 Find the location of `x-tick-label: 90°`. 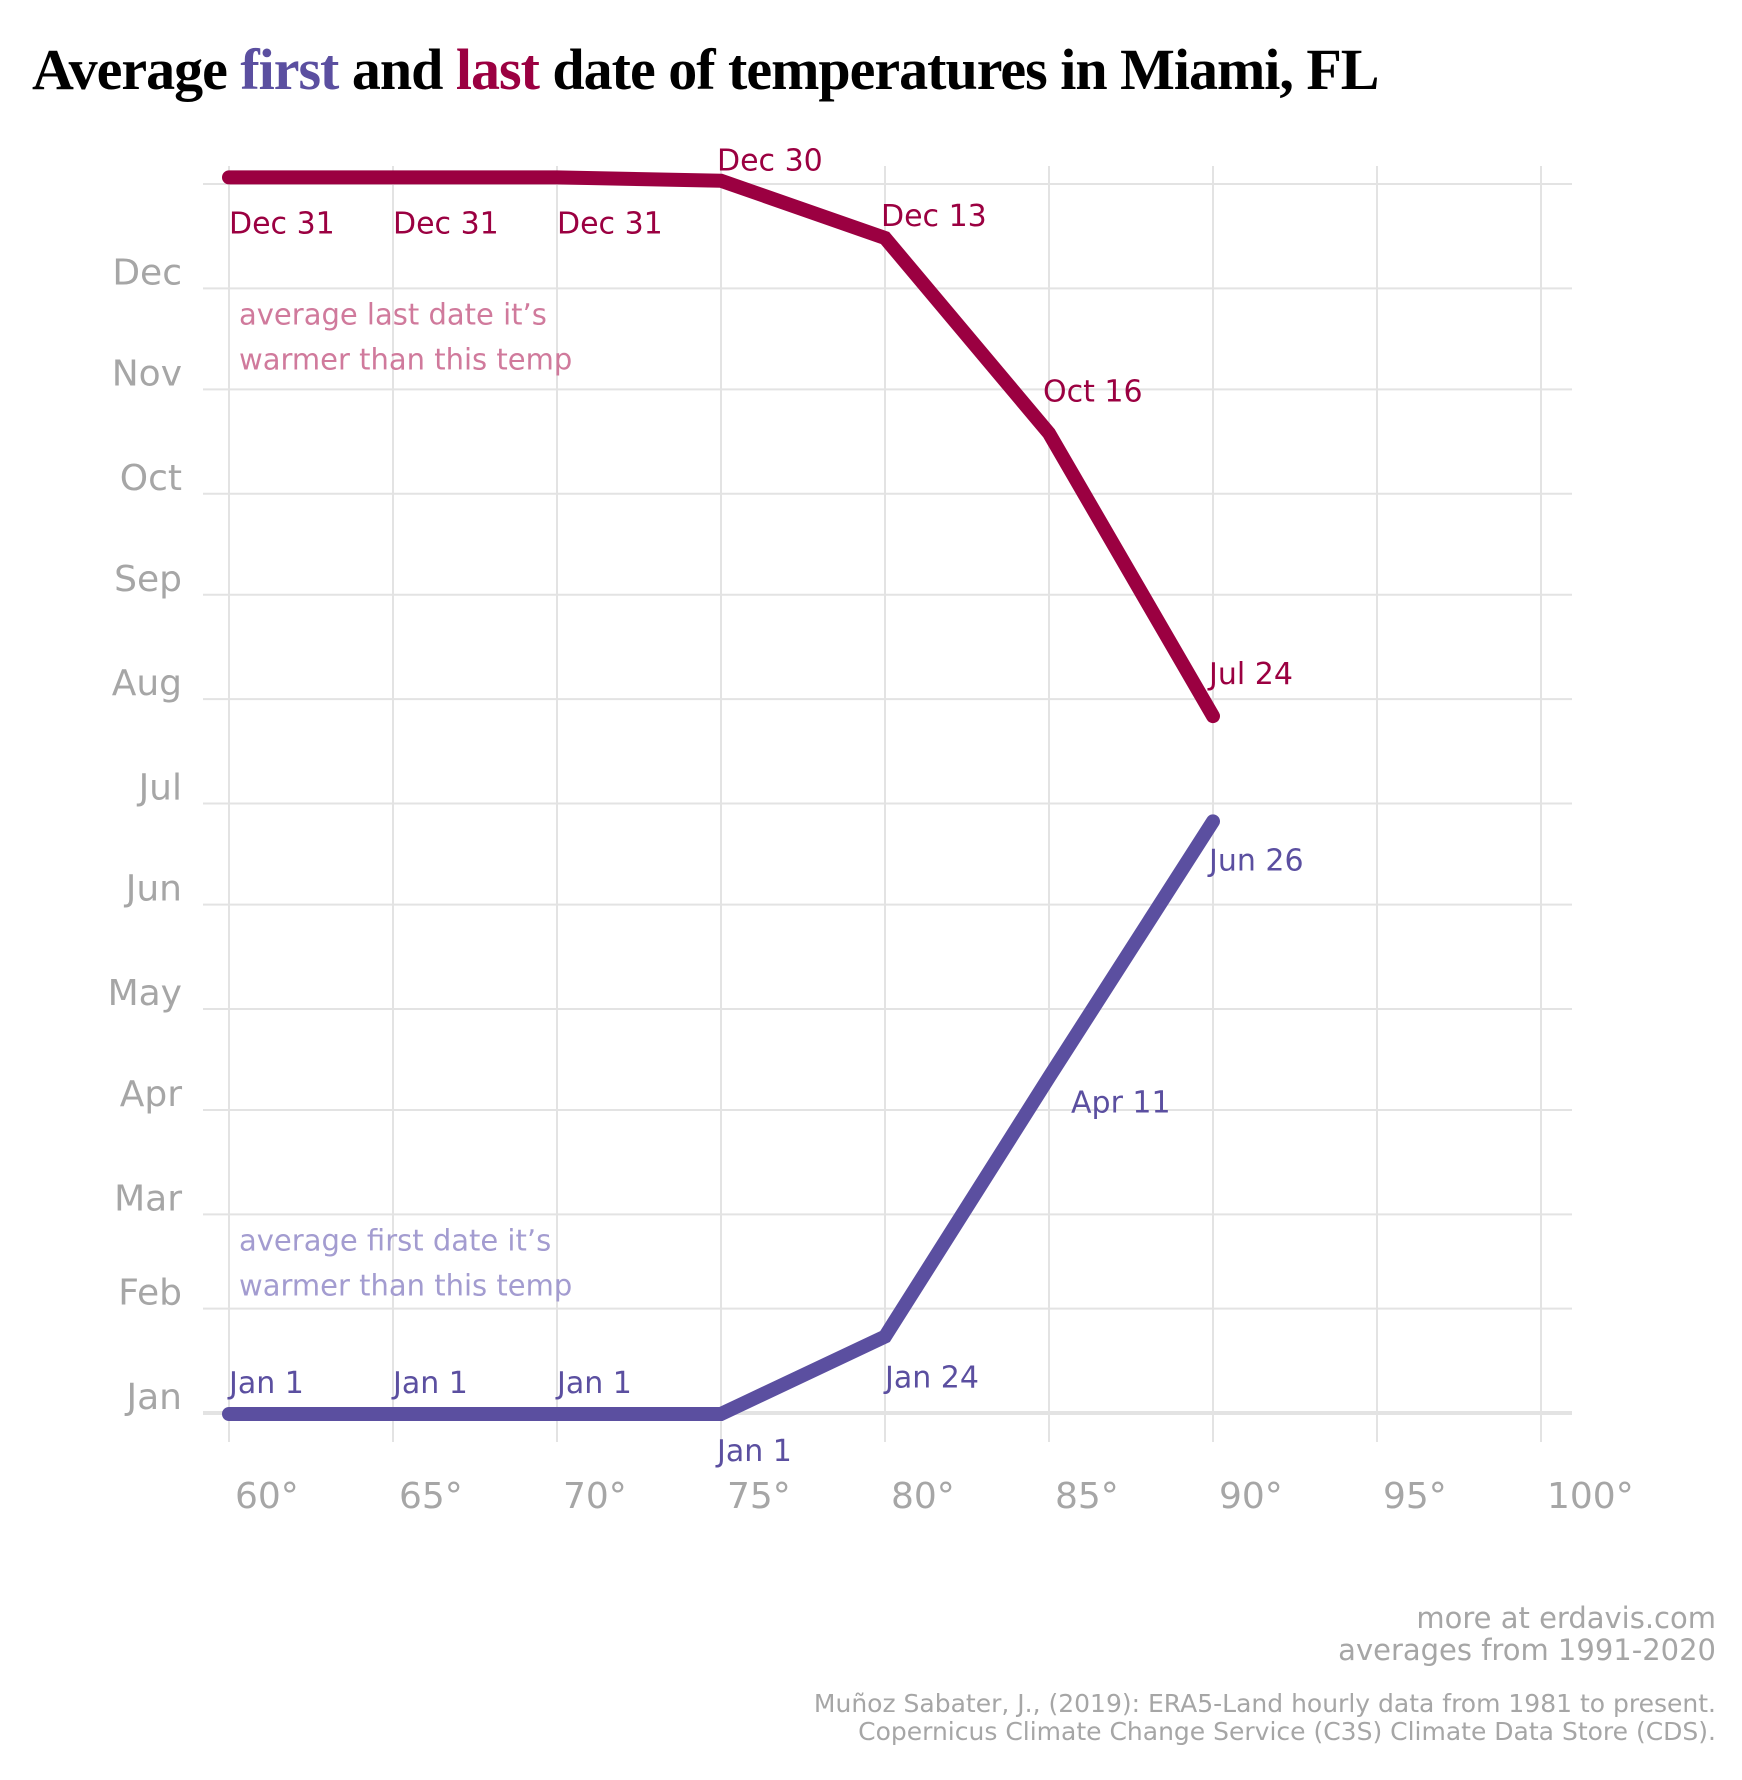

x-tick-label: 90° is located at coordinates (1251, 1496).